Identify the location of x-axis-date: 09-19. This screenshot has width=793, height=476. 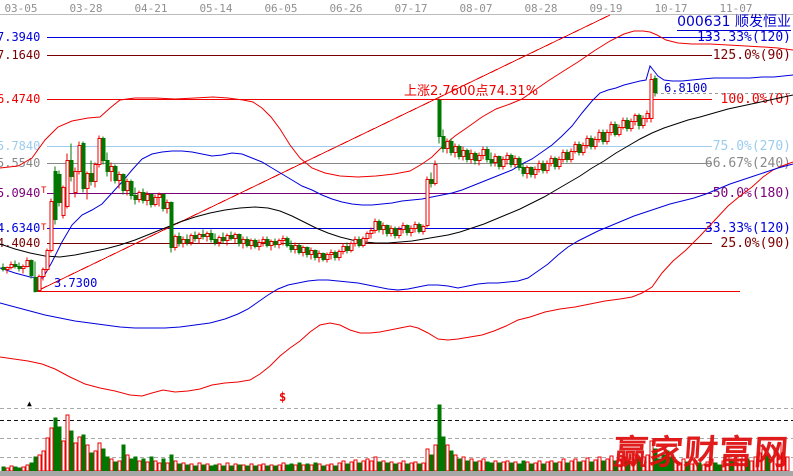
(605, 8).